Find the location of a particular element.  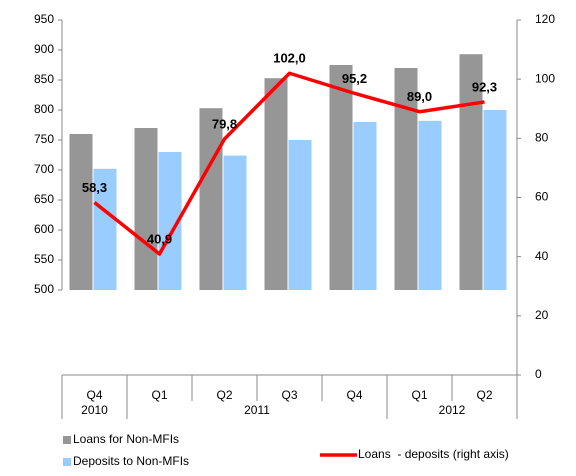

y-tick-label: 800 is located at coordinates (44, 109).